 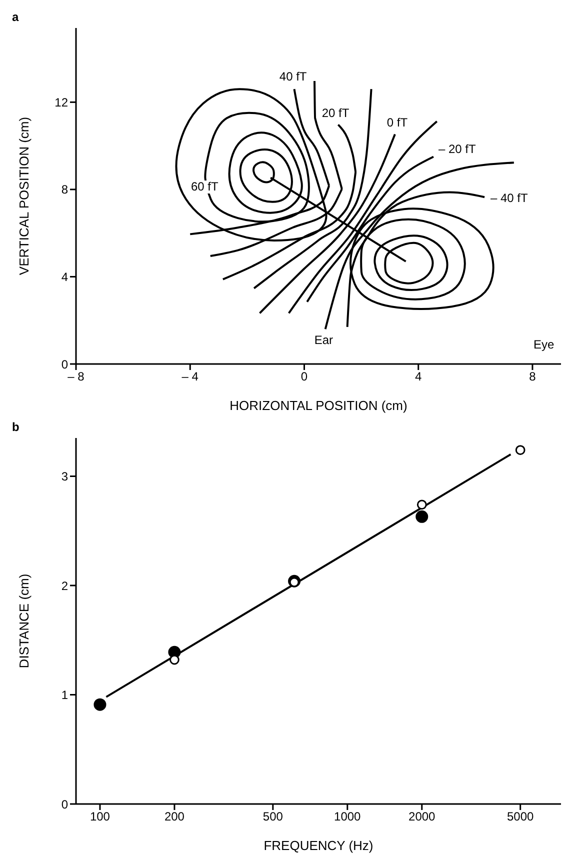 I want to click on annotation: 60 fT, so click(x=204, y=186).